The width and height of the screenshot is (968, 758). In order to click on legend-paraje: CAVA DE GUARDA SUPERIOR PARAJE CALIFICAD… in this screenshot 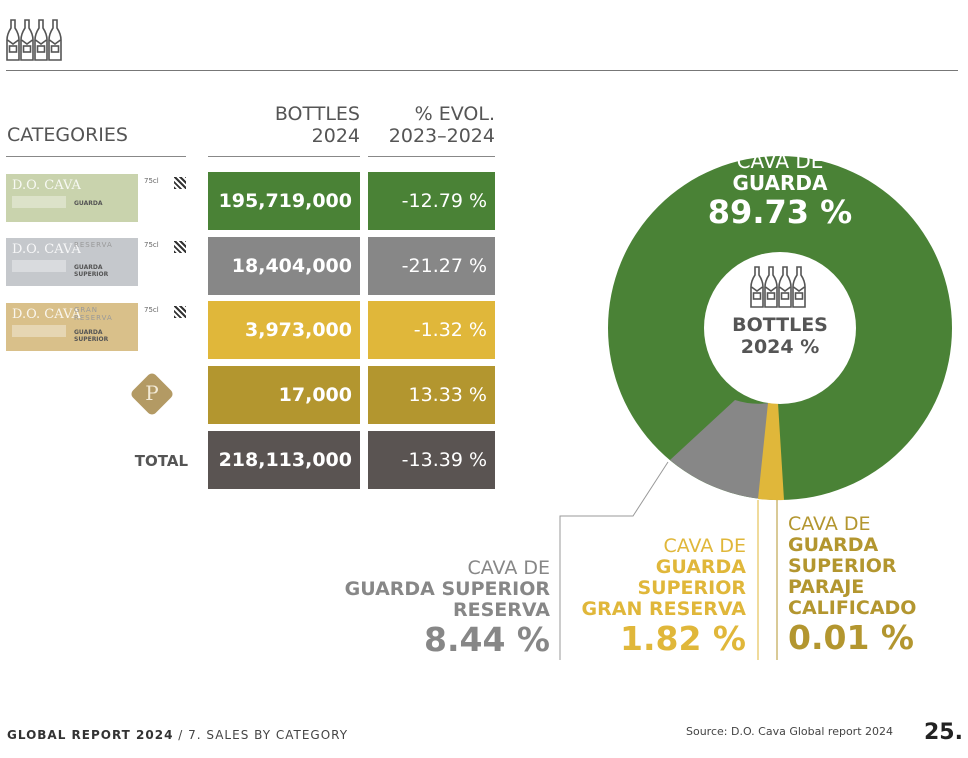, I will do `click(875, 585)`.